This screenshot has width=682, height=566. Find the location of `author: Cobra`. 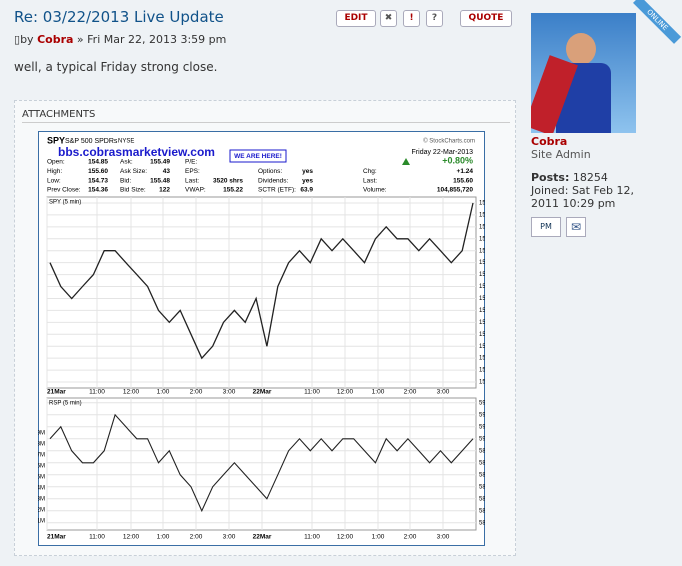

author: Cobra is located at coordinates (55, 39).